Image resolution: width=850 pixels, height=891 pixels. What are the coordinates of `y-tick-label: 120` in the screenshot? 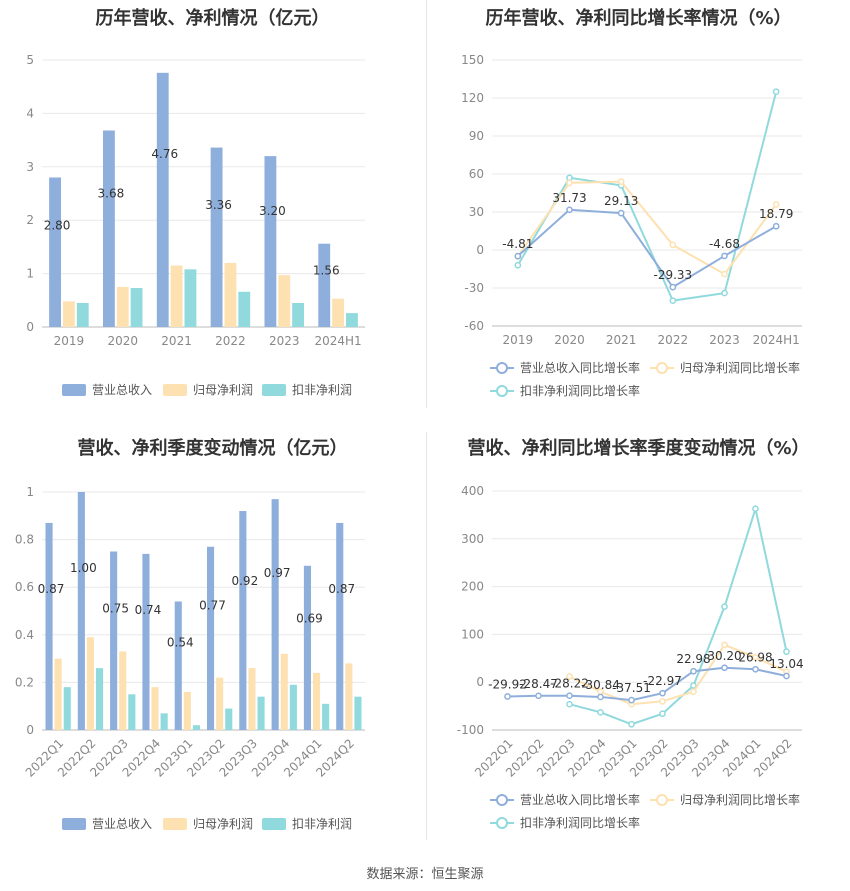 It's located at (472, 98).